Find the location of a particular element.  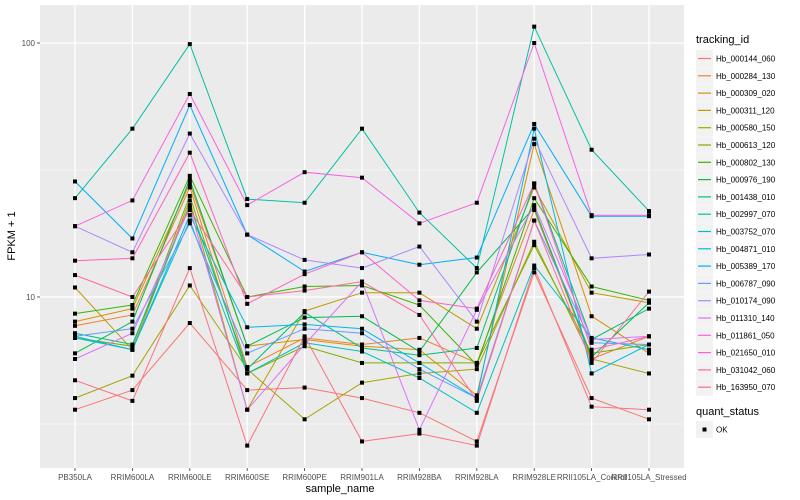

legend-item: Hb_000580_150 is located at coordinates (736, 128).